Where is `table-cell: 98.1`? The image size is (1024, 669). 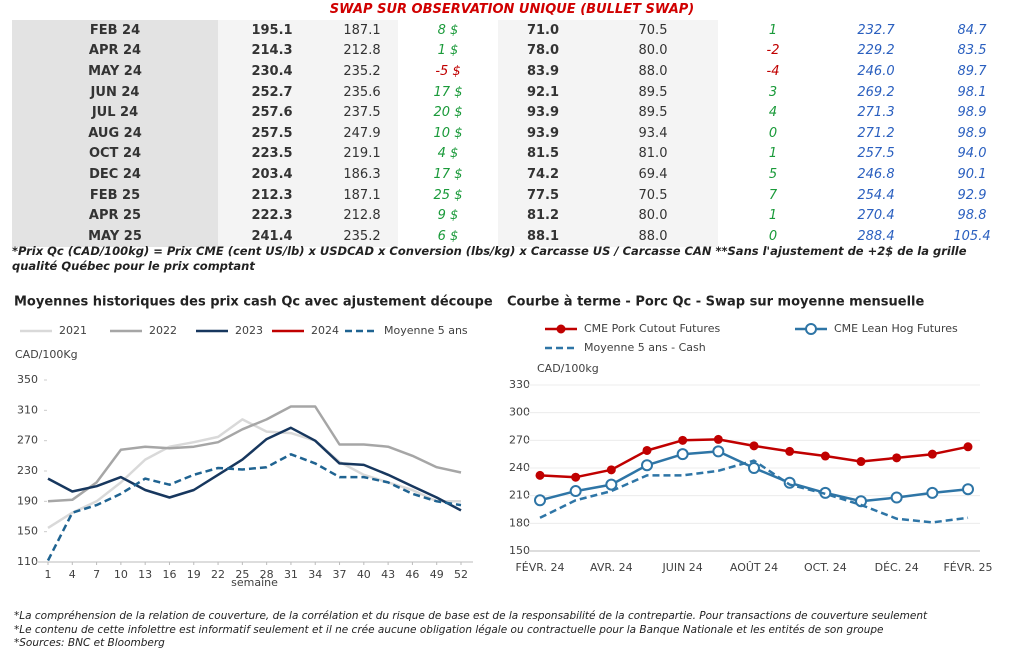 table-cell: 98.1 is located at coordinates (972, 92).